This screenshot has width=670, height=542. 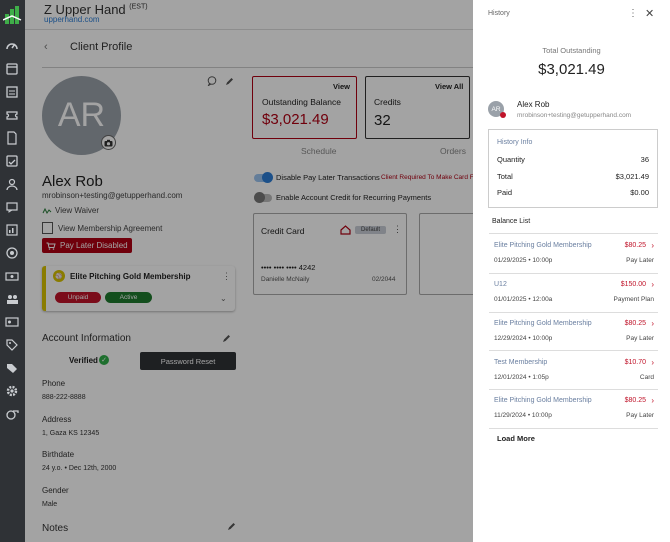 I want to click on chat-bubble-icon, so click(x=212, y=81).